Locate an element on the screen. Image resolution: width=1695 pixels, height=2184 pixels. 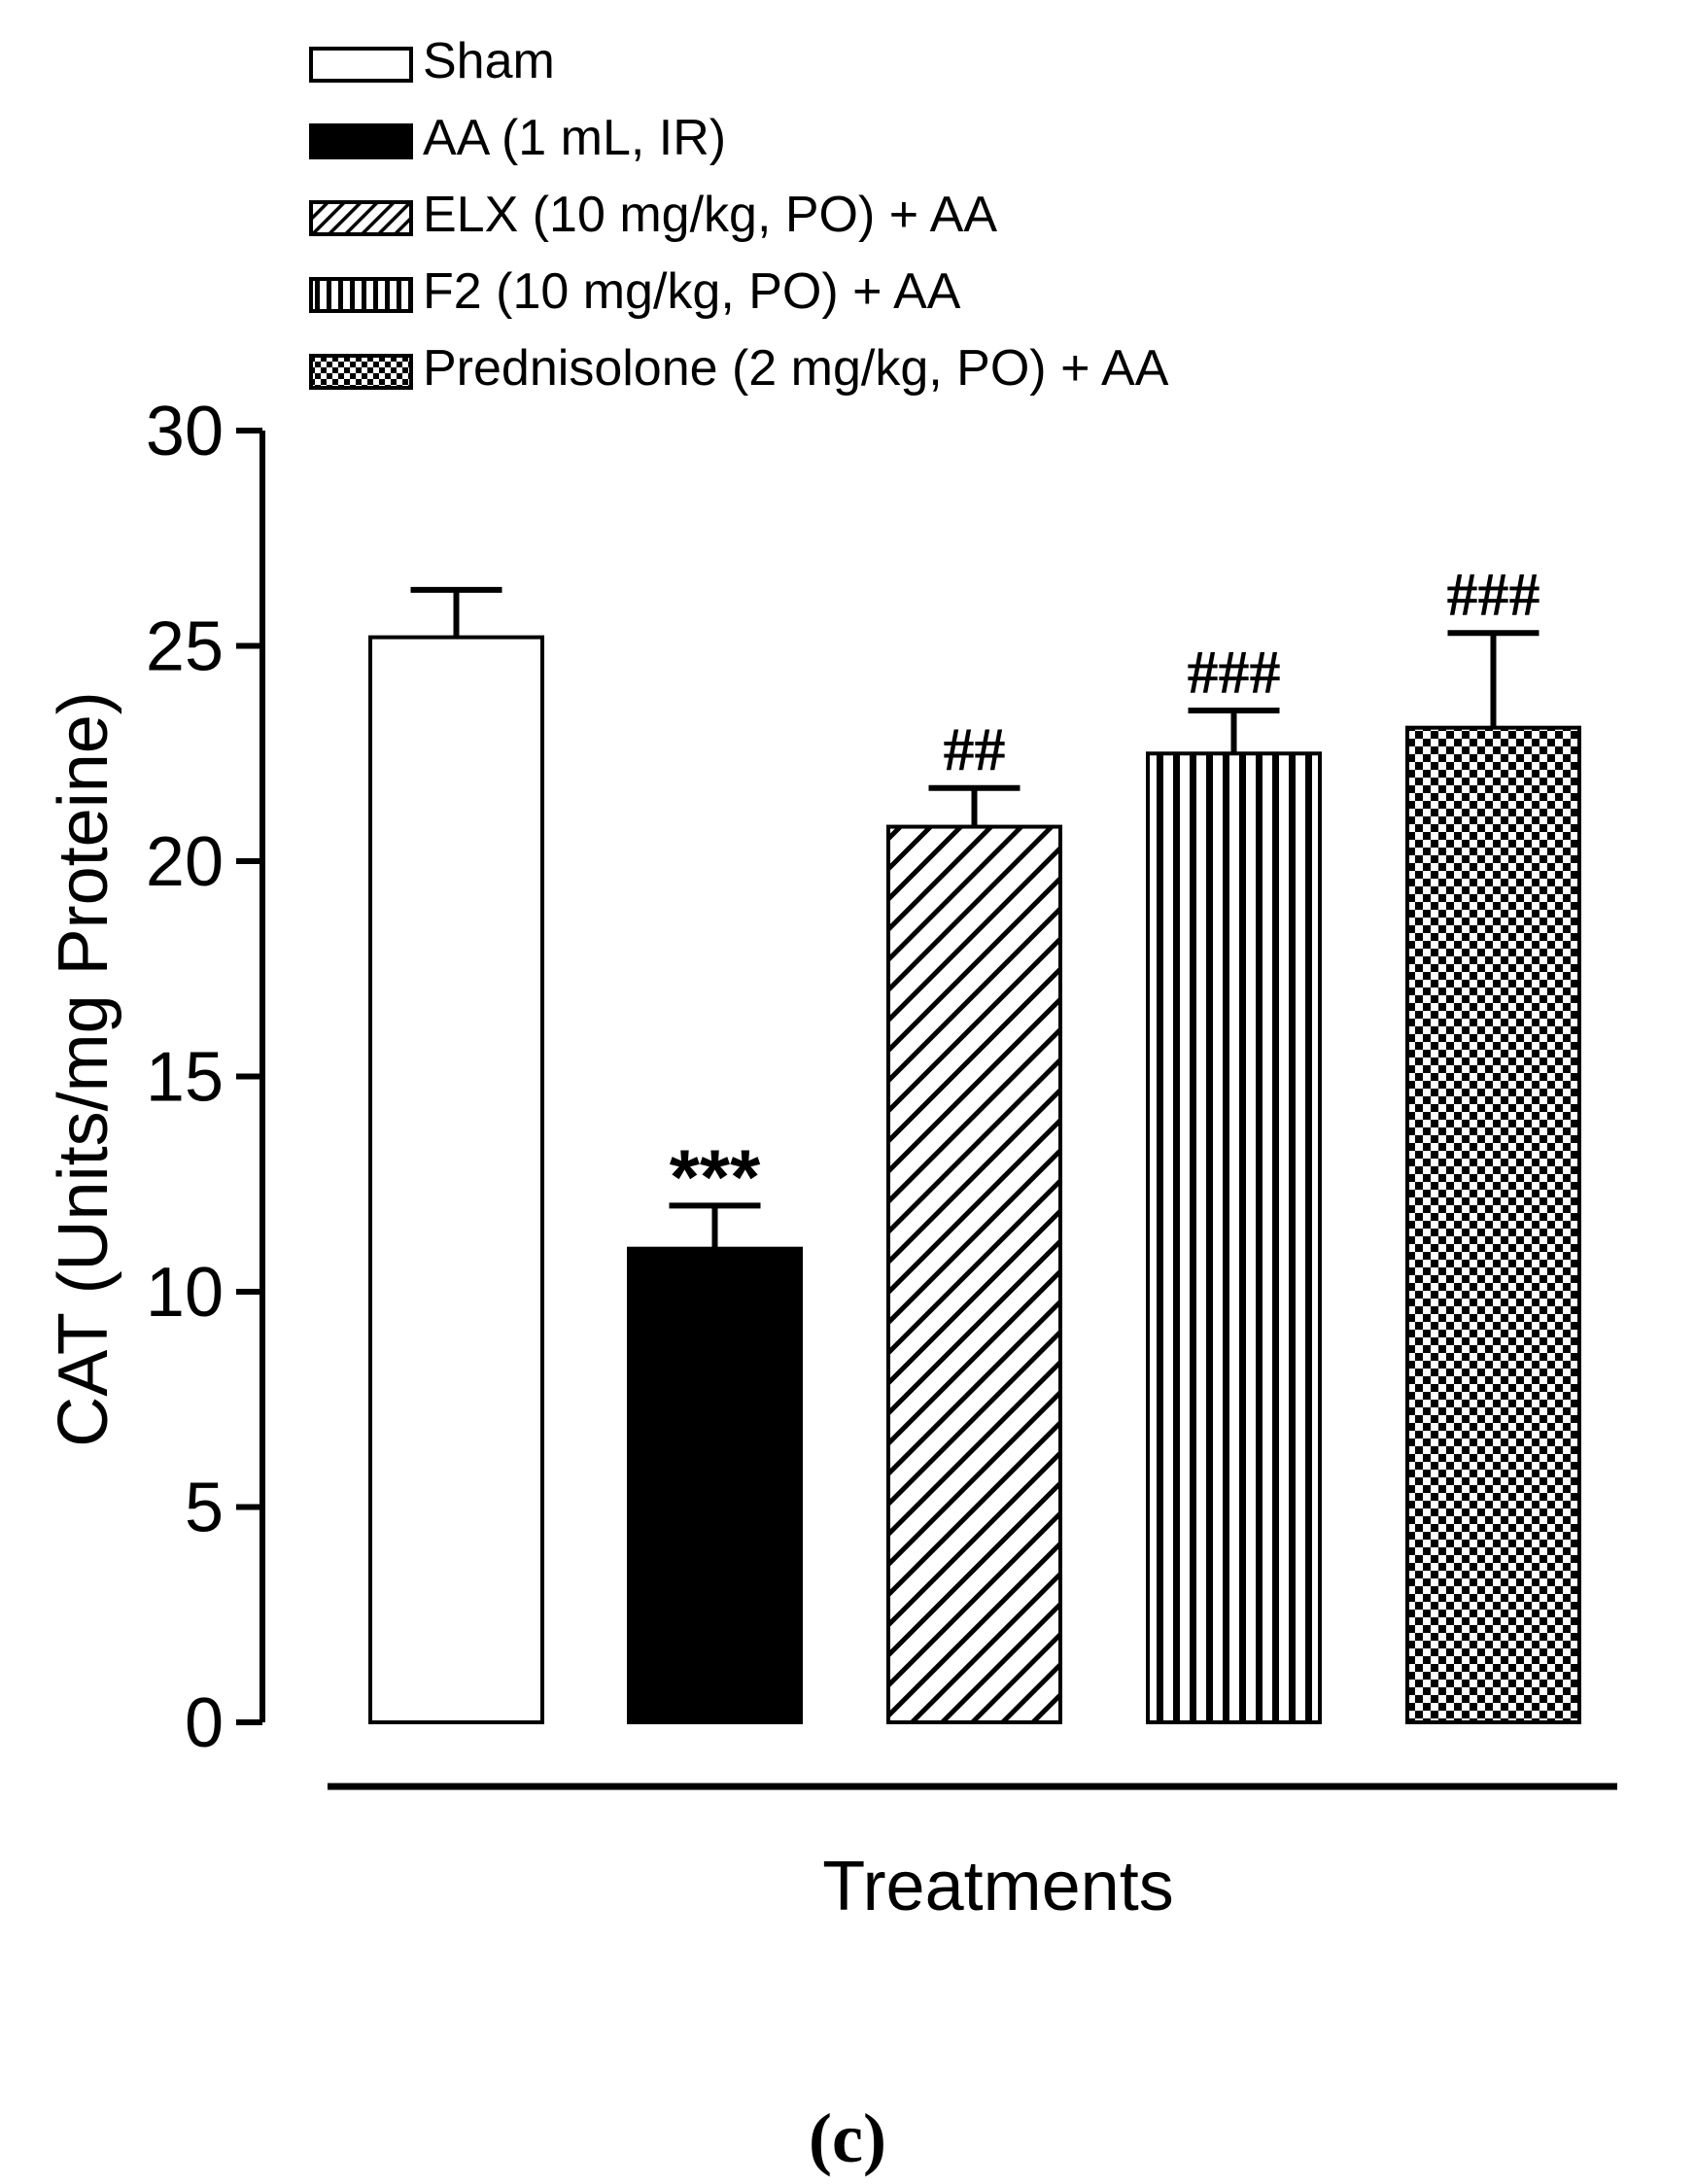
y-tick-label: 30 is located at coordinates (185, 431).